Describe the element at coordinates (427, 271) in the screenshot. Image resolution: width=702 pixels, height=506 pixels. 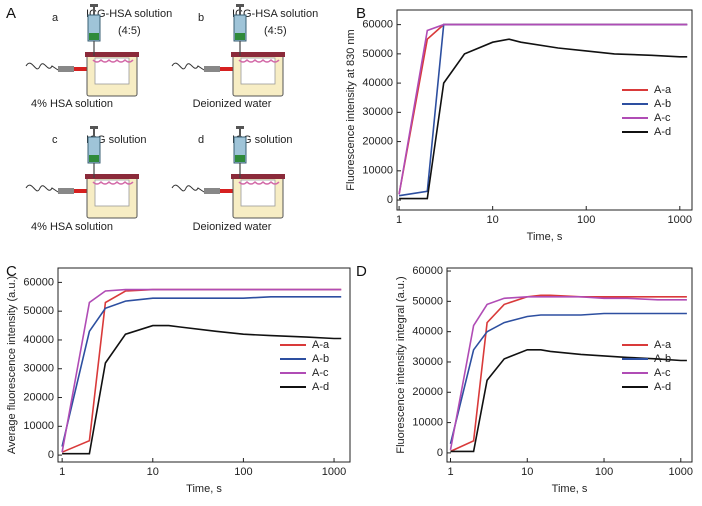
I see `y-tick-label: 60000` at that location.